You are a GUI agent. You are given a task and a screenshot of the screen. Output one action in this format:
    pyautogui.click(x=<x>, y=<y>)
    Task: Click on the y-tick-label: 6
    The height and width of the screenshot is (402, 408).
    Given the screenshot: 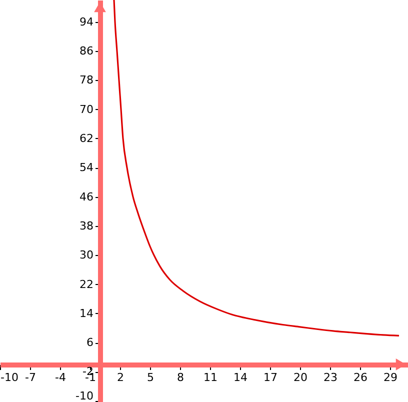 What is the action you would take?
    pyautogui.click(x=90, y=343)
    